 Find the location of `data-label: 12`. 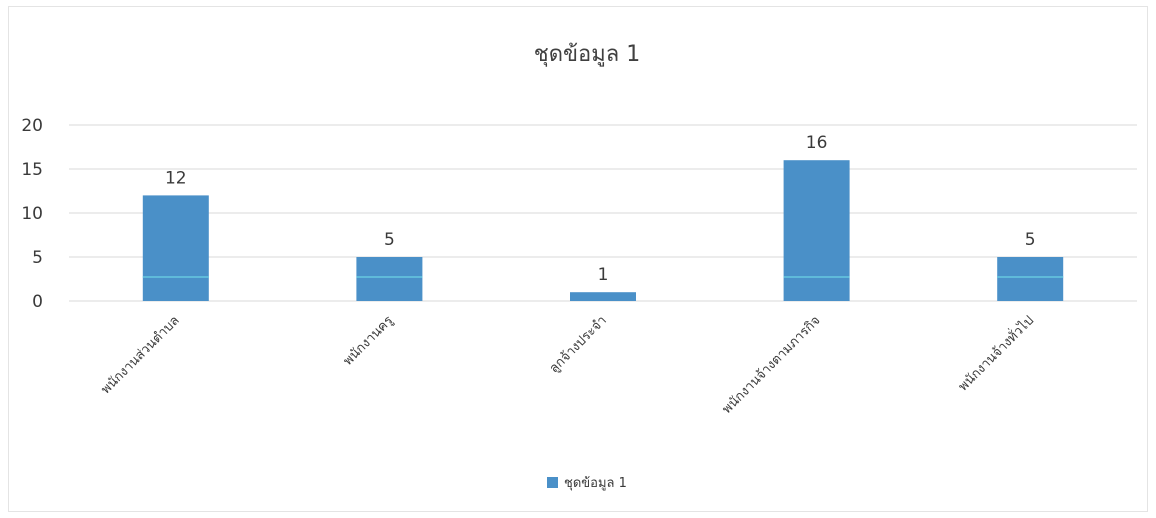

data-label: 12 is located at coordinates (176, 178).